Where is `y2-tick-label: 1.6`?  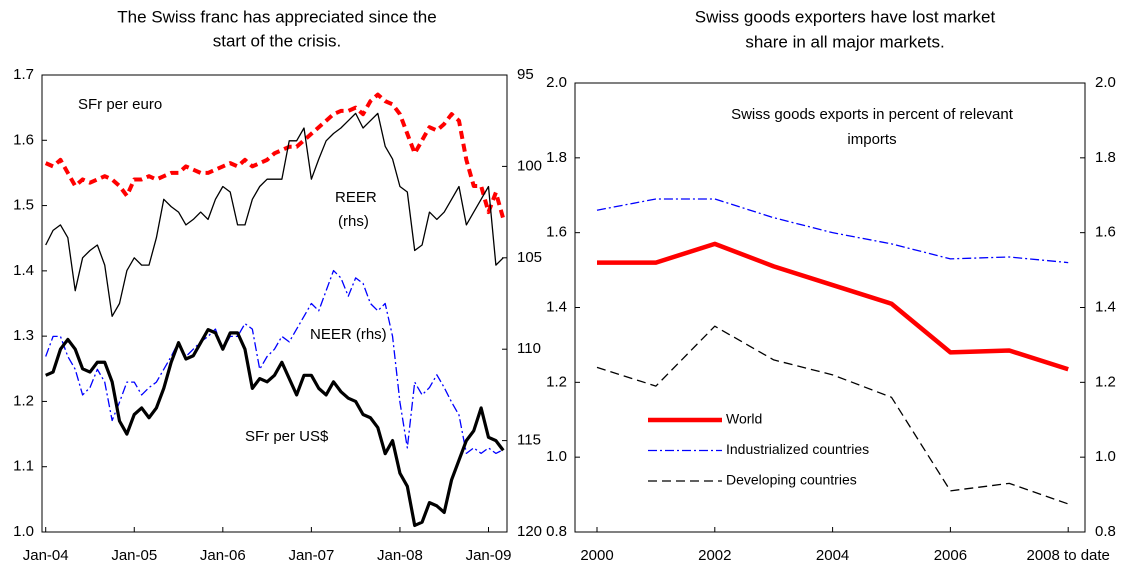
y2-tick-label: 1.6 is located at coordinates (1105, 232).